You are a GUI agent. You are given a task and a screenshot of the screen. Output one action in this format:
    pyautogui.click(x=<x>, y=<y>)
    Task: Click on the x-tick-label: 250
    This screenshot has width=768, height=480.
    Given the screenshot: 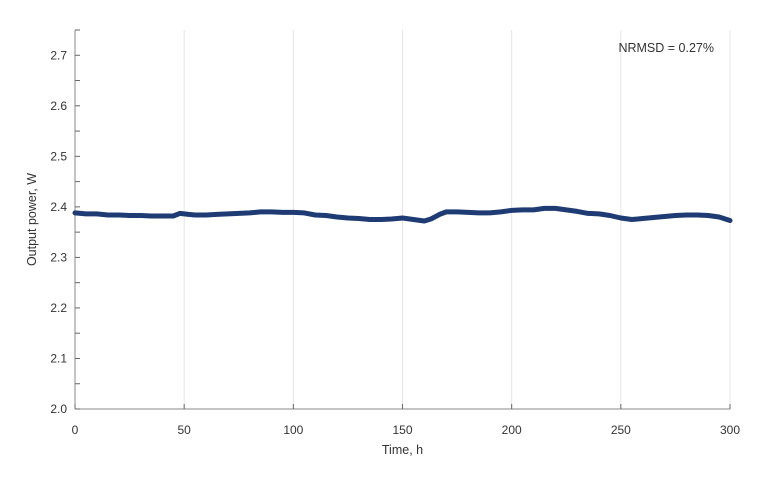 What is the action you would take?
    pyautogui.click(x=621, y=430)
    